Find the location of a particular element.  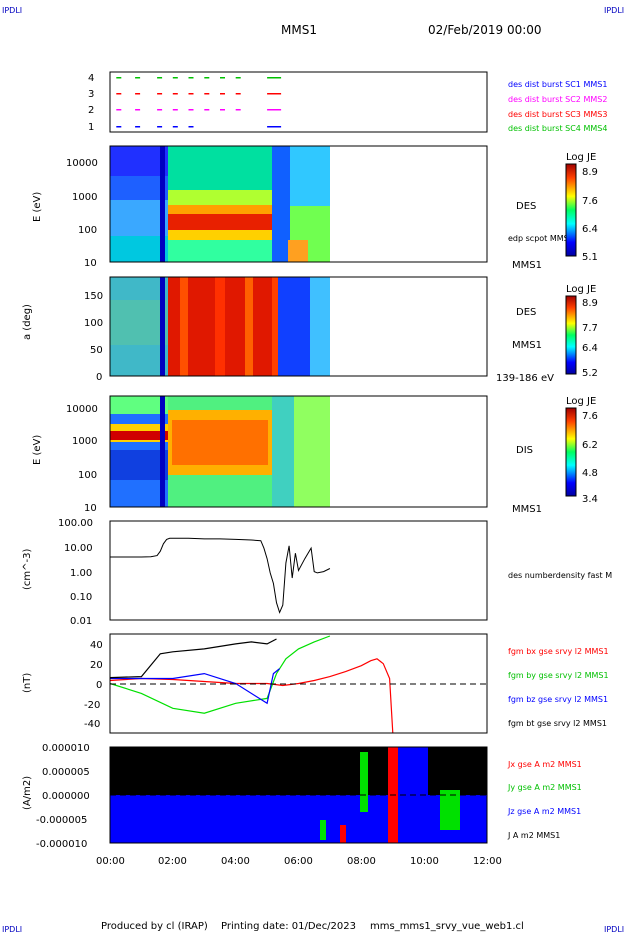

des-energy-ytick-100: 100 is located at coordinates (87, 230).